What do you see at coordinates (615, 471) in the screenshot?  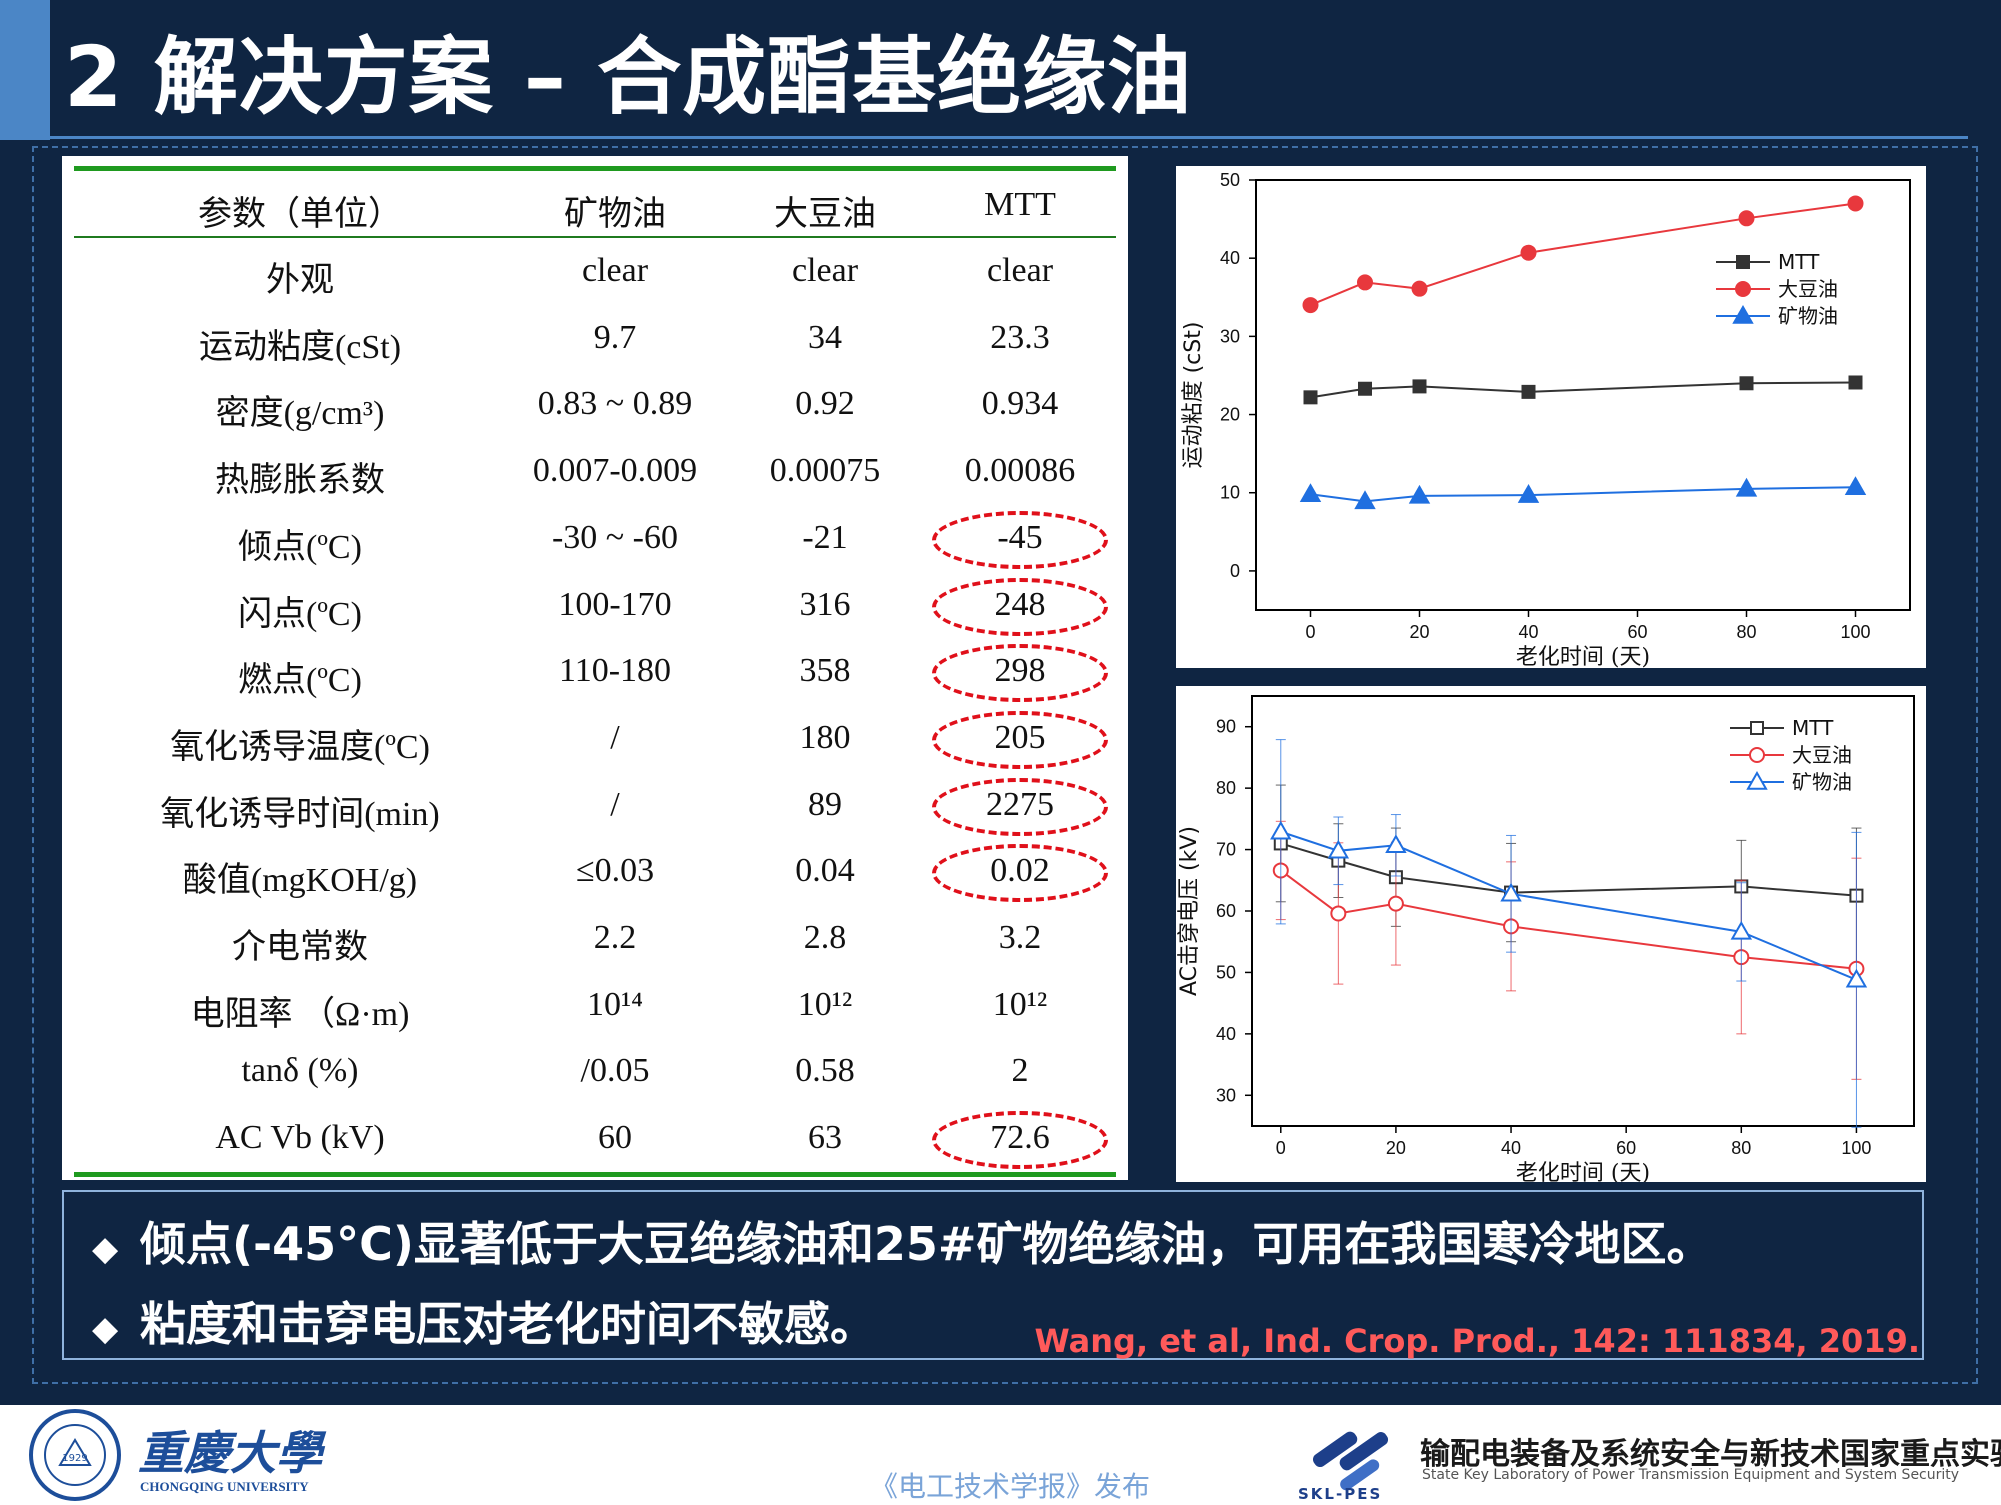 I see `table-value-cell: 0.007-0.009` at bounding box center [615, 471].